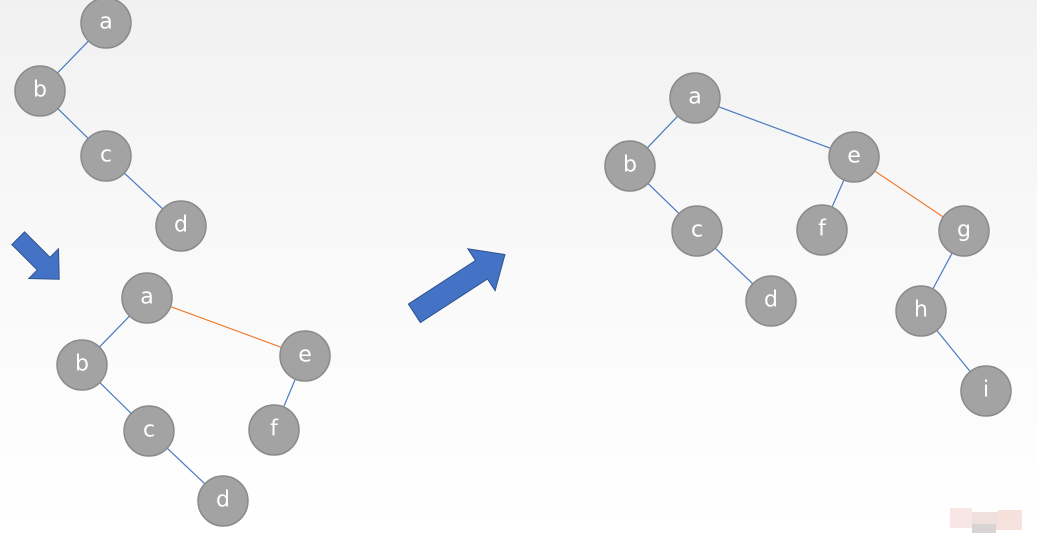  I want to click on node-label: i, so click(986, 390).